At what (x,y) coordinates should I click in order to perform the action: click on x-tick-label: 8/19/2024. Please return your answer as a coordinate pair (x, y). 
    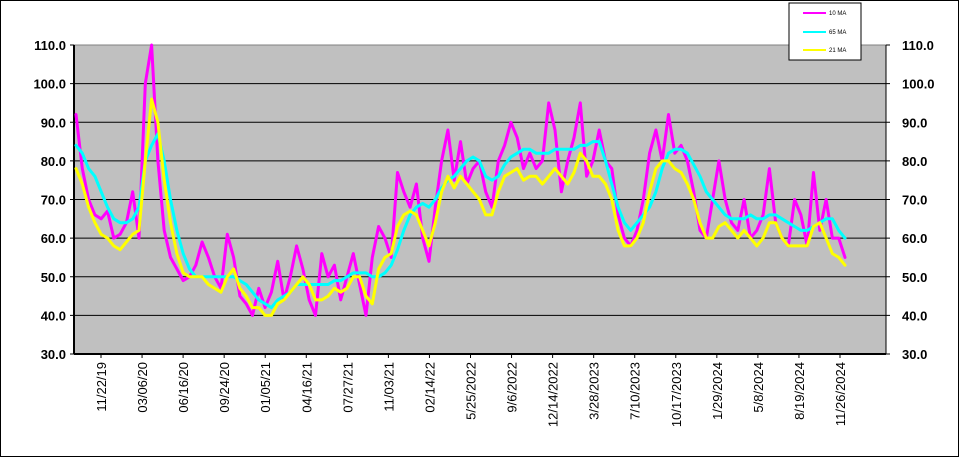
    Looking at the image, I should click on (799, 391).